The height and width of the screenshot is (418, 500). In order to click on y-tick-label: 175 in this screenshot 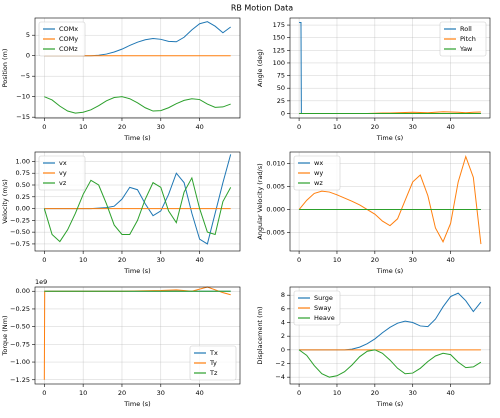, I will do `click(279, 25)`.